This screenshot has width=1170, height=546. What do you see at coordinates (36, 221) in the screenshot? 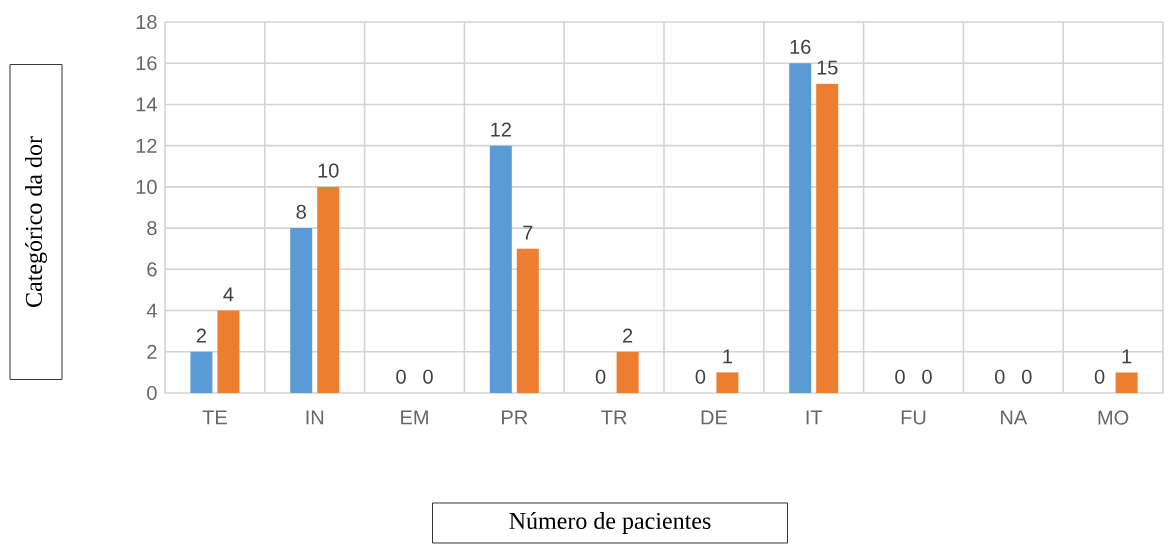
I see `y-axis-title: Categórico da dor` at bounding box center [36, 221].